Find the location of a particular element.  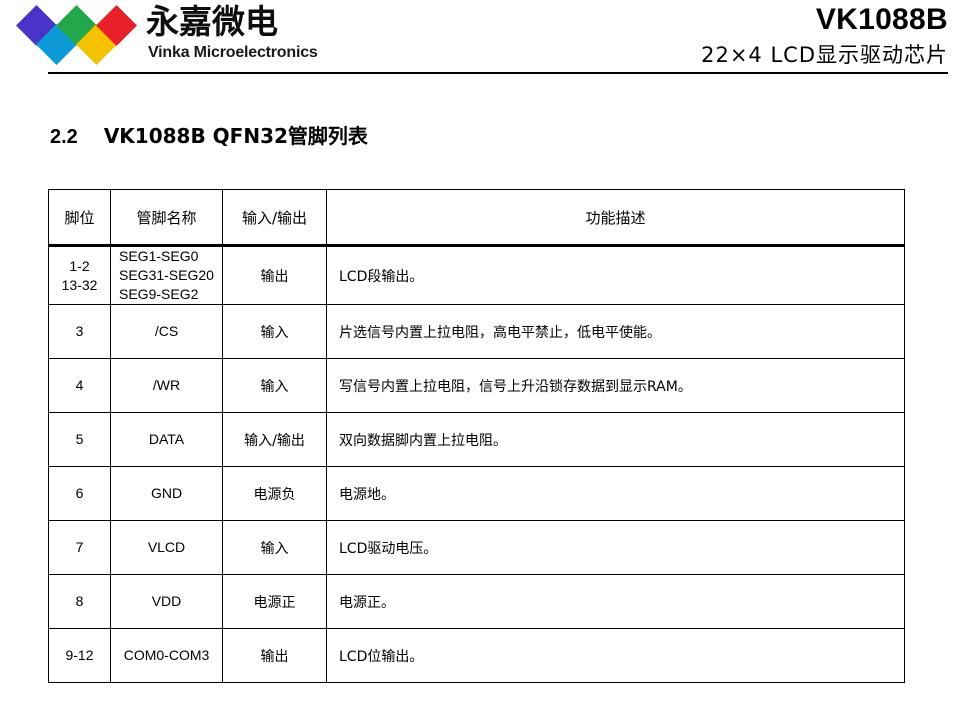

cell-description: LCD段输出。 is located at coordinates (615, 275).